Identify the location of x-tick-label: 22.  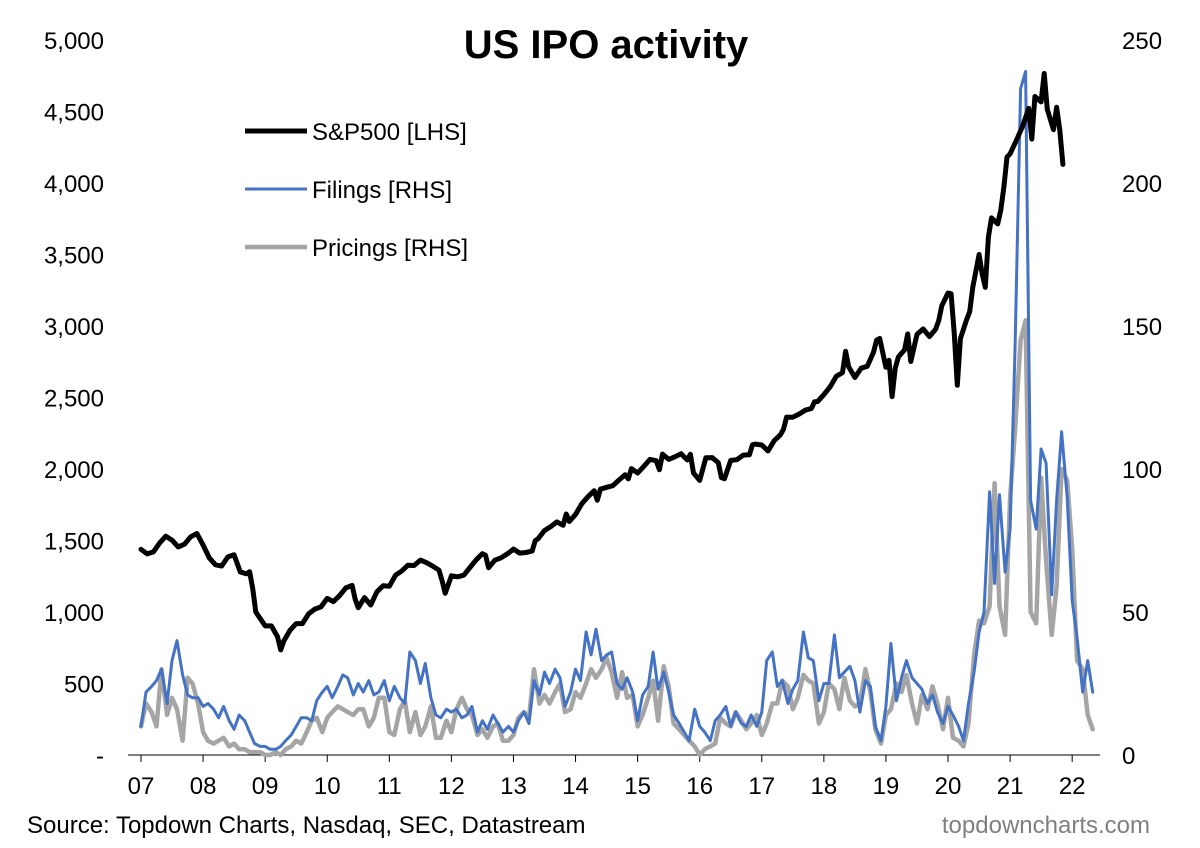
(1072, 786).